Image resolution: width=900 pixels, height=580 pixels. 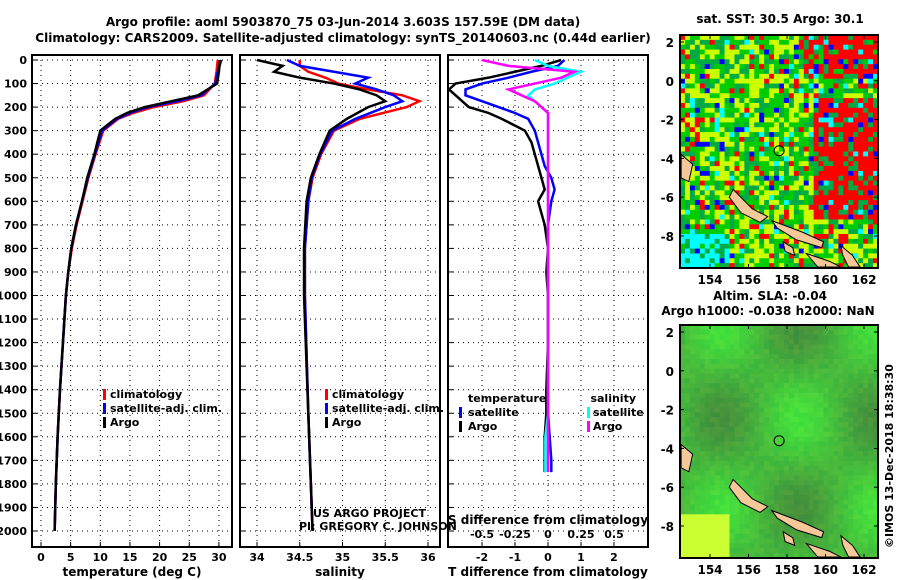 I want to click on panel-1-xtick-label: 20, so click(x=160, y=557).